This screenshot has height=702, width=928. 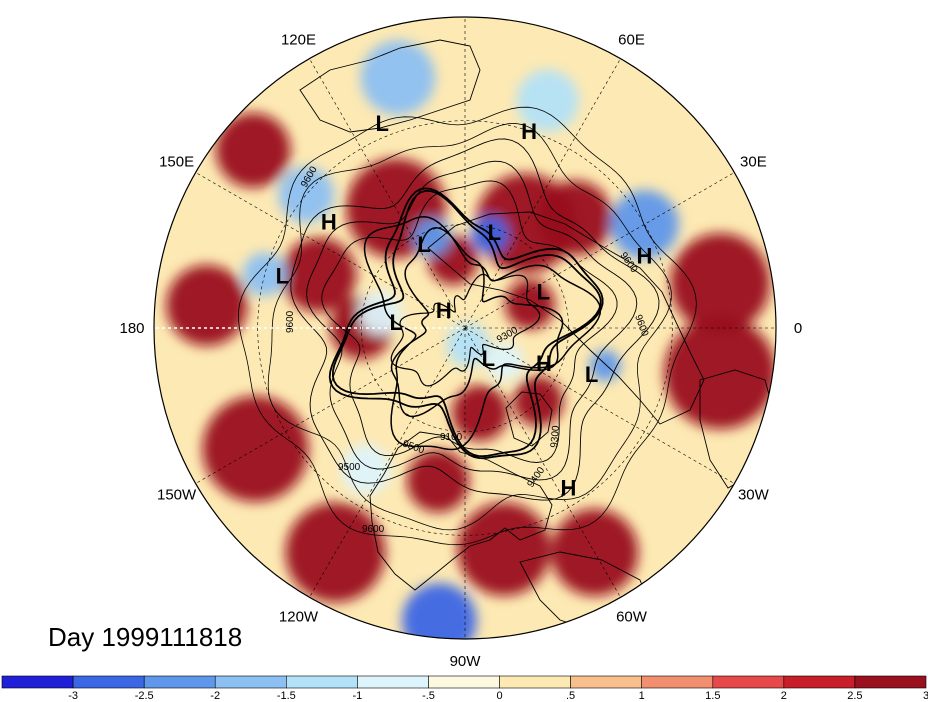 What do you see at coordinates (466, 661) in the screenshot?
I see `longitude-label: 90W` at bounding box center [466, 661].